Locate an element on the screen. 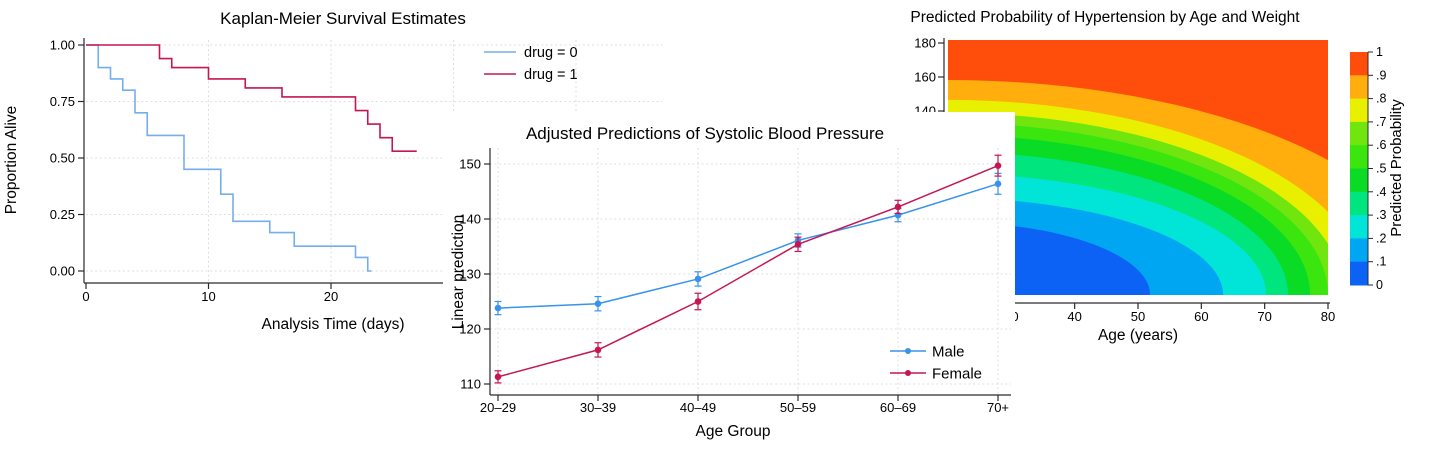 This screenshot has width=1430, height=475. bp-x-tick-label: 60–69 is located at coordinates (898, 407).